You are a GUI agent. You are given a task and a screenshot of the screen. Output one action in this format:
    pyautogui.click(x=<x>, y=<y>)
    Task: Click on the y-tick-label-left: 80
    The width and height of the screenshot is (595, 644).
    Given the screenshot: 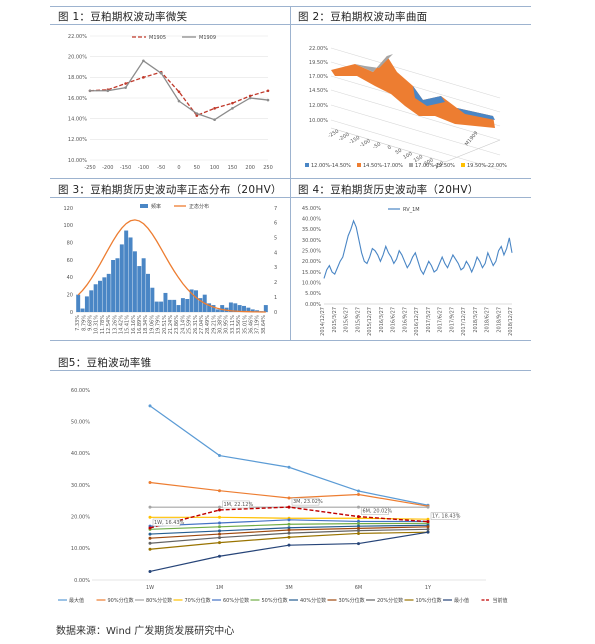 What is the action you would take?
    pyautogui.click(x=70, y=243)
    